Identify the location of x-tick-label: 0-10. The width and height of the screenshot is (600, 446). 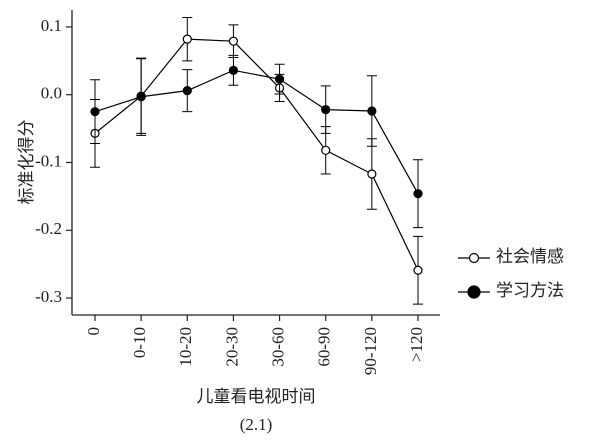
(139, 342).